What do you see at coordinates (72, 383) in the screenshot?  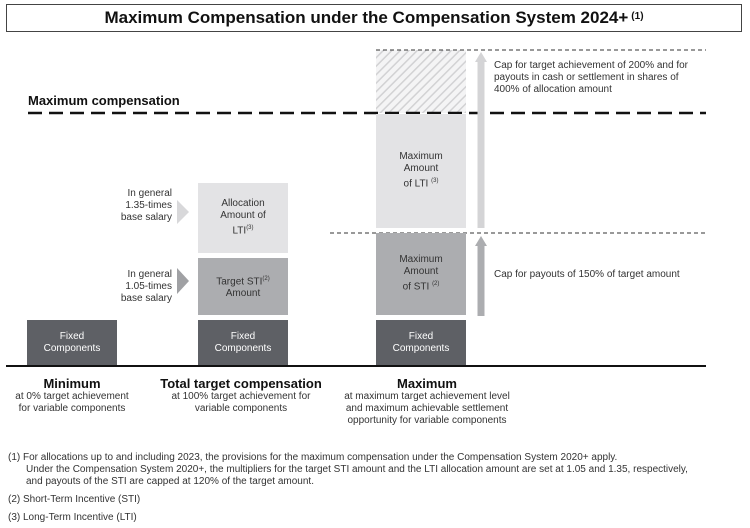 I see `column-title: Minimum` at bounding box center [72, 383].